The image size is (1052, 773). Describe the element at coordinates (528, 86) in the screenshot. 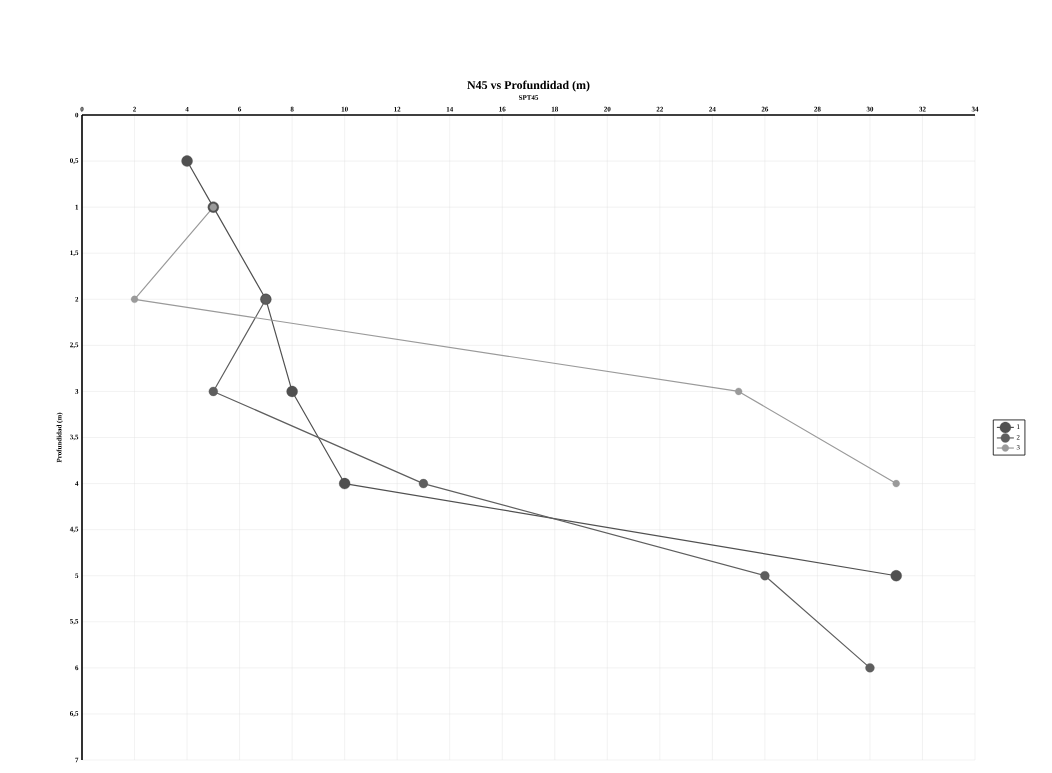

I see `chart-title: N45 vs Profundidad (m)` at that location.